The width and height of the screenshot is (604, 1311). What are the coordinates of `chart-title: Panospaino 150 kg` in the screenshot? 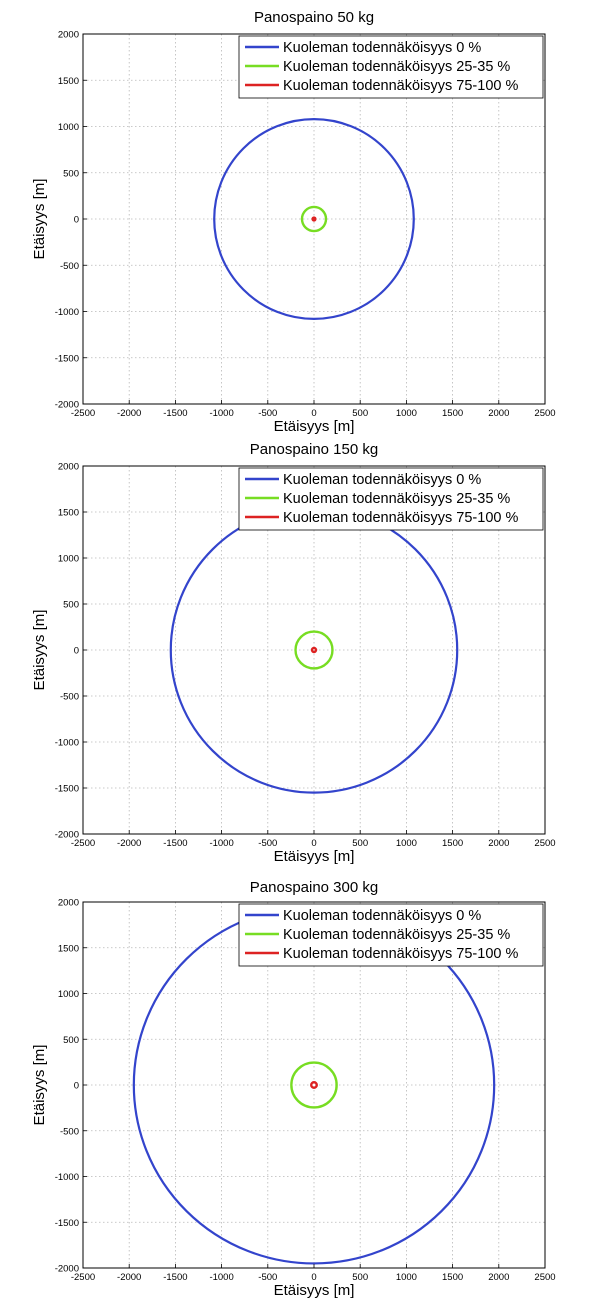 It's located at (314, 449).